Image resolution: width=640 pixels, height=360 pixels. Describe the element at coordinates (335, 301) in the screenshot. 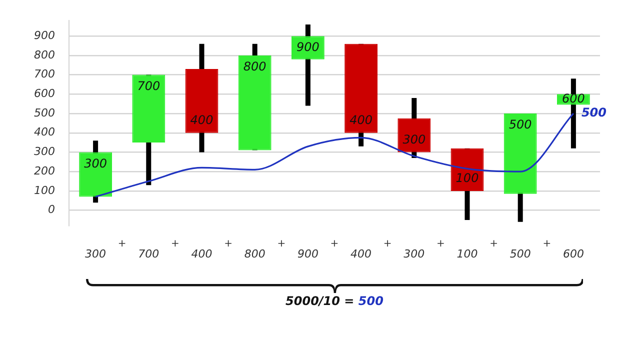

I see `text: 5000/10 = 500` at that location.